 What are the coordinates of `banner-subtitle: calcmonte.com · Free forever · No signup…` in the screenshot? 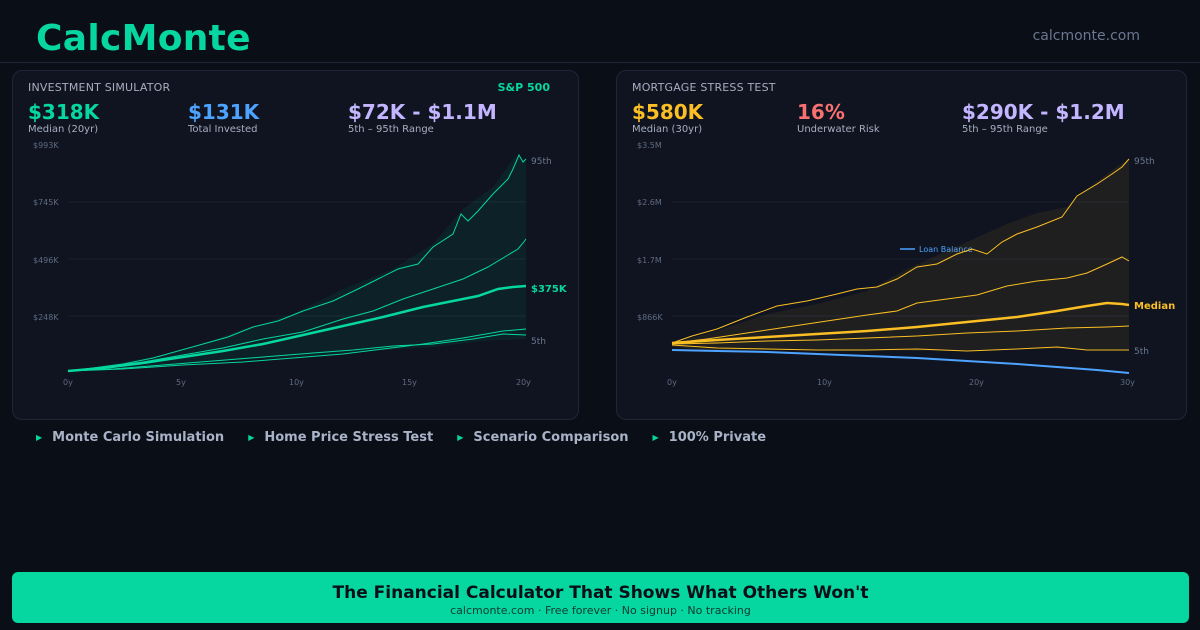 It's located at (600, 610).